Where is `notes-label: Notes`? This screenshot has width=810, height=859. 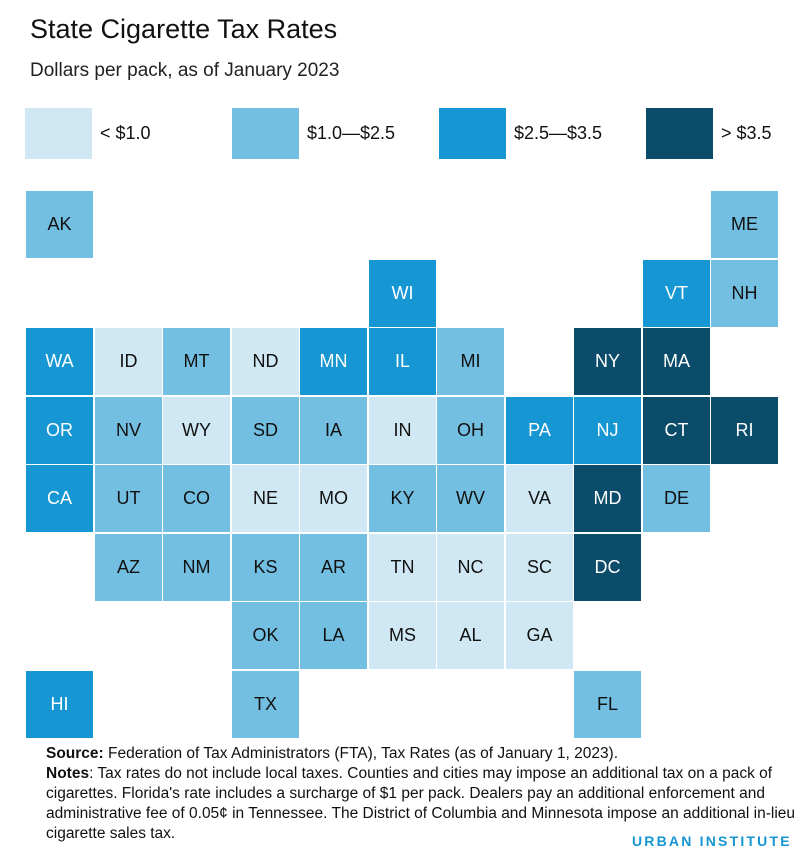
notes-label: Notes is located at coordinates (68, 773).